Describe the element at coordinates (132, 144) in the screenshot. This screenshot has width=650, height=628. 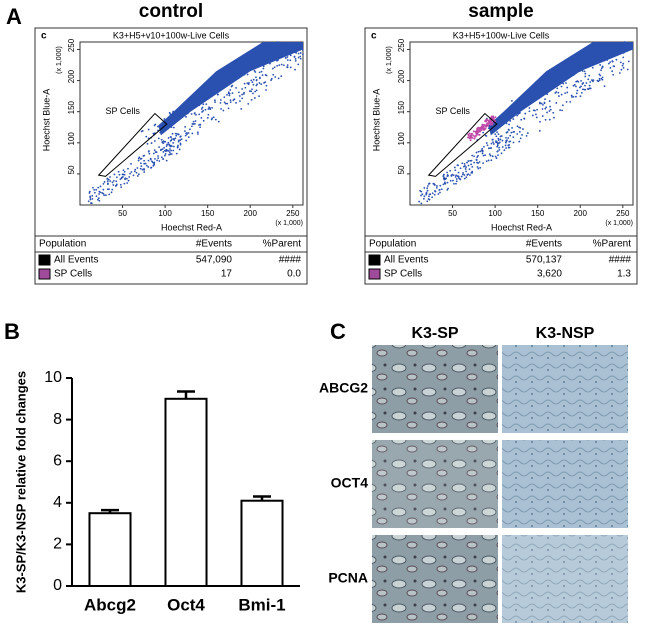
I see `sp-gate` at that location.